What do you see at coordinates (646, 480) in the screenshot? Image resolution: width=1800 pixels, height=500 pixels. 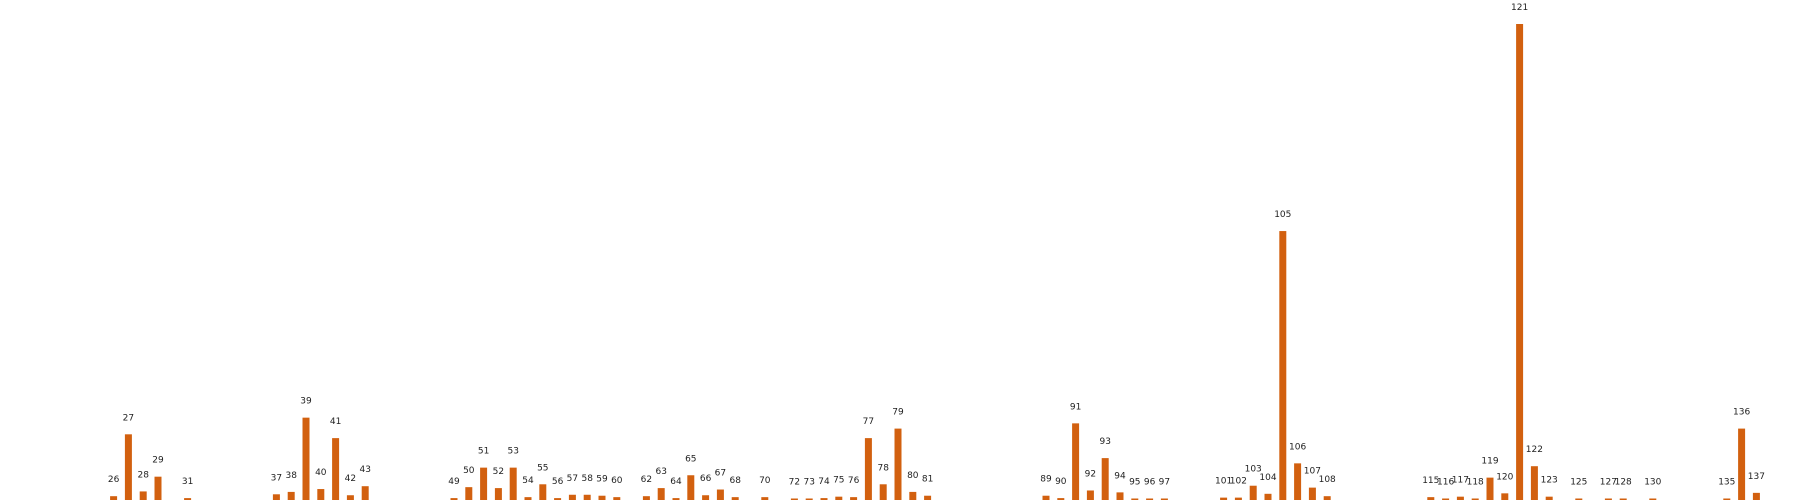 I see `bar-label-62: 62` at bounding box center [646, 480].